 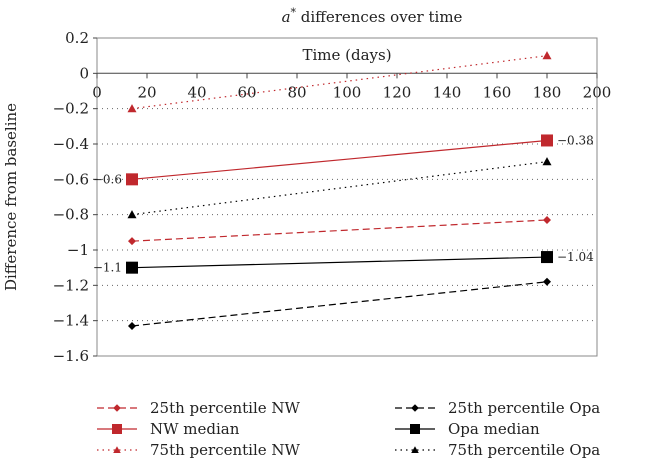 What do you see at coordinates (575, 140) in the screenshot?
I see `data-label: −0.38` at bounding box center [575, 140].